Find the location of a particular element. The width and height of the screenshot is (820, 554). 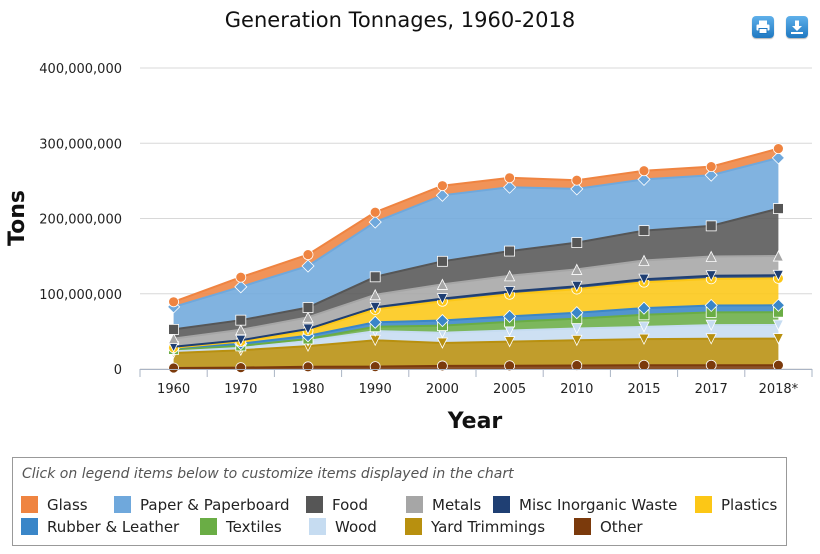

y-tick-label: 200,000,000 is located at coordinates (80, 220).